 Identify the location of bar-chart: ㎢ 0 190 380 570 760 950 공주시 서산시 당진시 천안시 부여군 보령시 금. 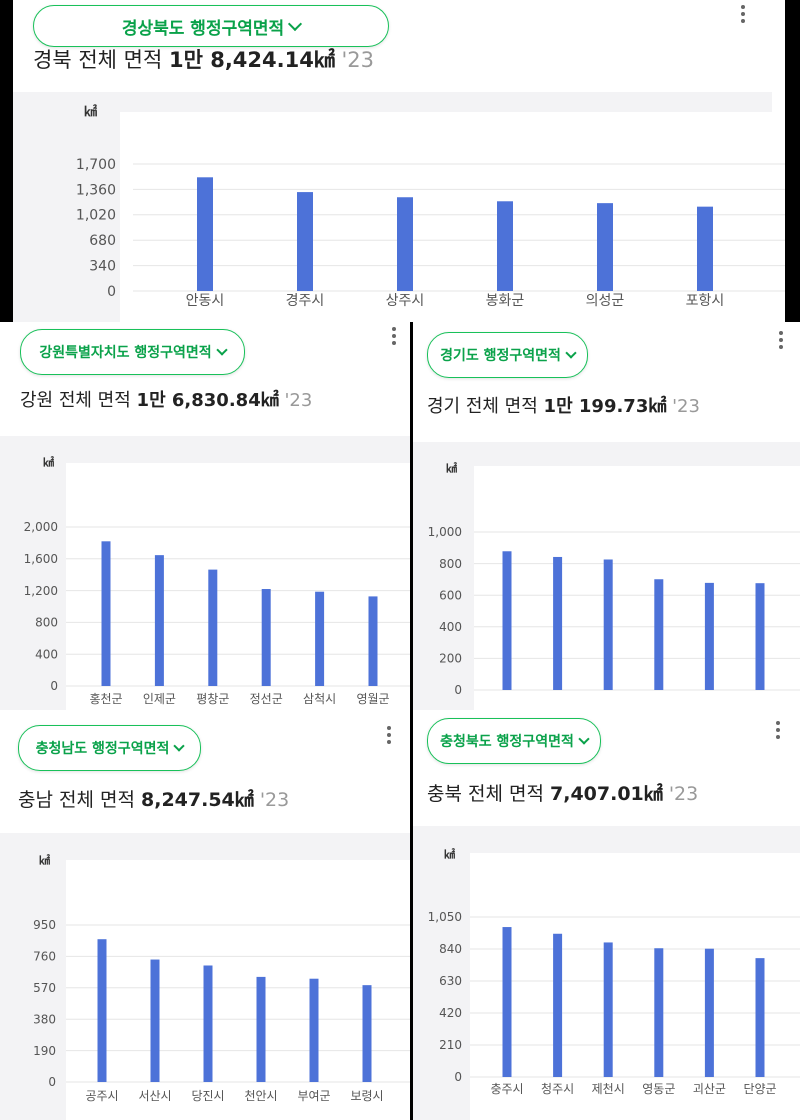
(221, 978).